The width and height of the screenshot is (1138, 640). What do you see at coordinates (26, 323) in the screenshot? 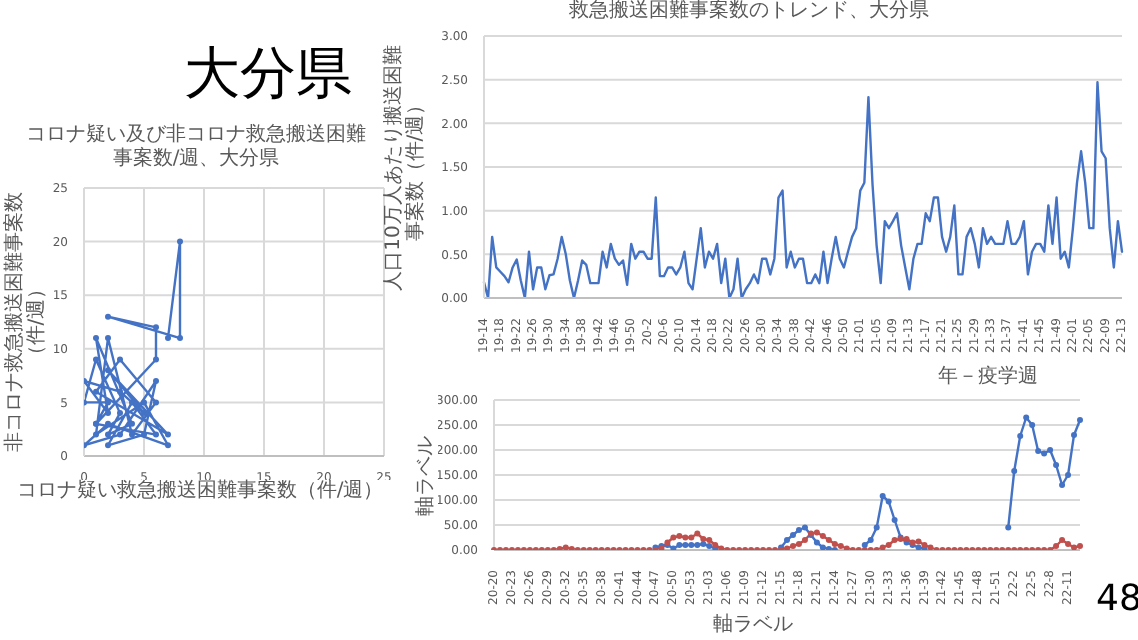
I see `y-axis-title: 非コロナ救急搬送困難事案数（件/週）` at bounding box center [26, 323].